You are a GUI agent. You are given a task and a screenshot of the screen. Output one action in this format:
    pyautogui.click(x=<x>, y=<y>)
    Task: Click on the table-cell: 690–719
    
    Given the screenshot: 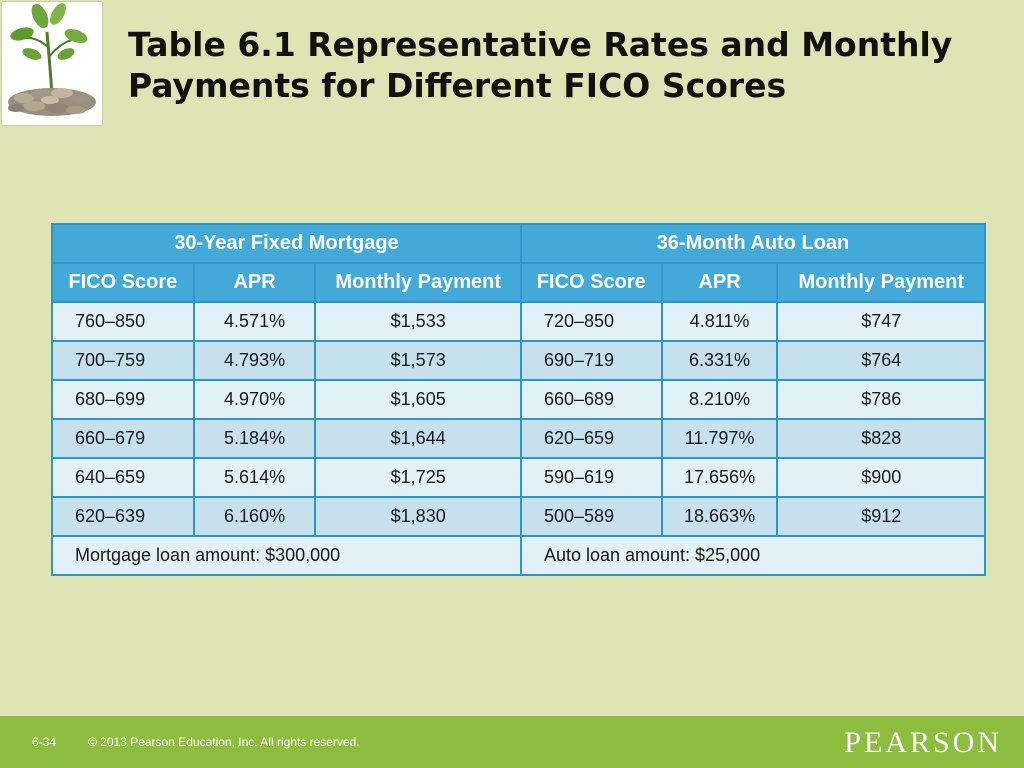 What is the action you would take?
    pyautogui.click(x=591, y=360)
    